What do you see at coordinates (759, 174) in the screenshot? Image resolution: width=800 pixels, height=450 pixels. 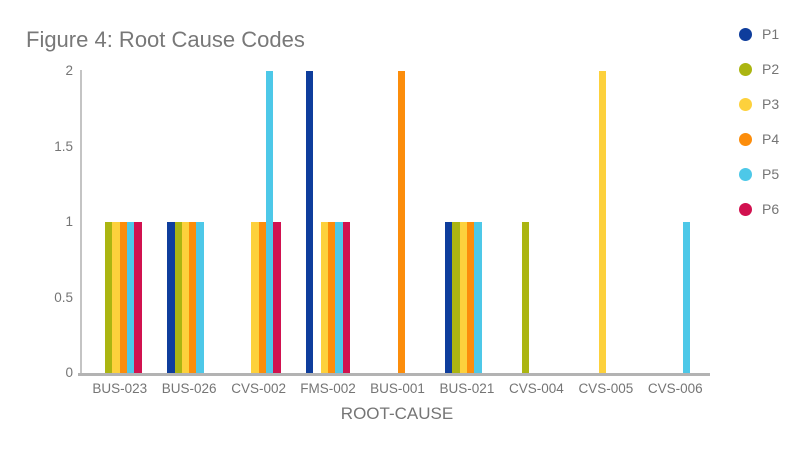 I see `legend-item-P5: P5` at bounding box center [759, 174].